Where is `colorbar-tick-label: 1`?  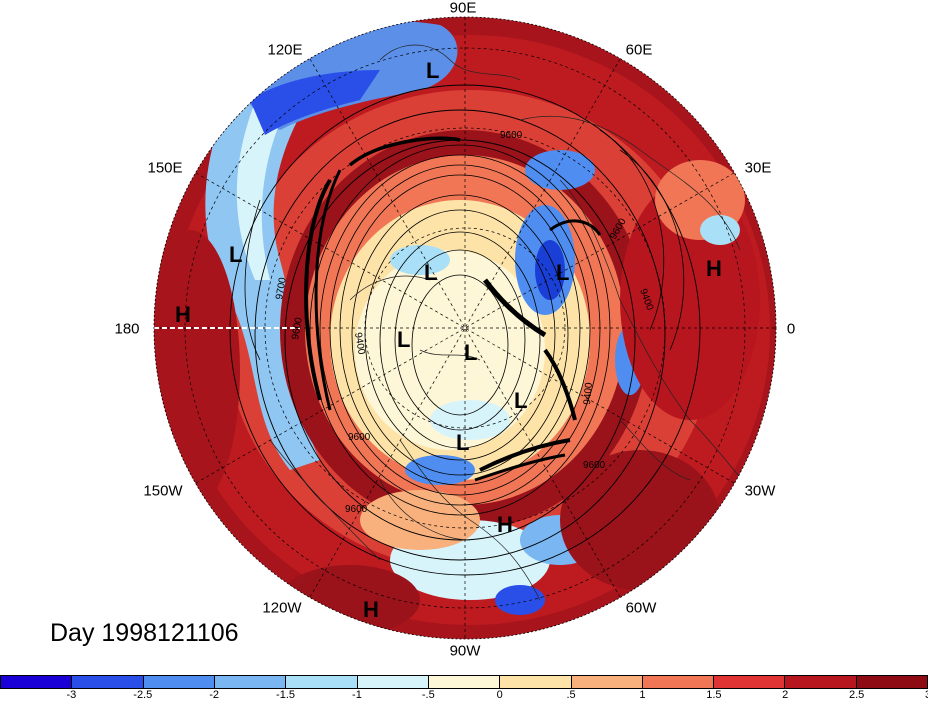 colorbar-tick-label: 1 is located at coordinates (642, 695).